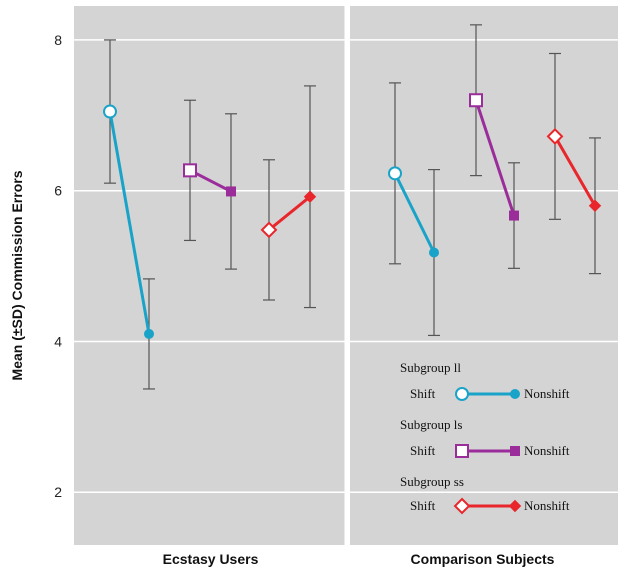  What do you see at coordinates (483, 559) in the screenshot?
I see `x-group-label-1: Comparison Subjects` at bounding box center [483, 559].